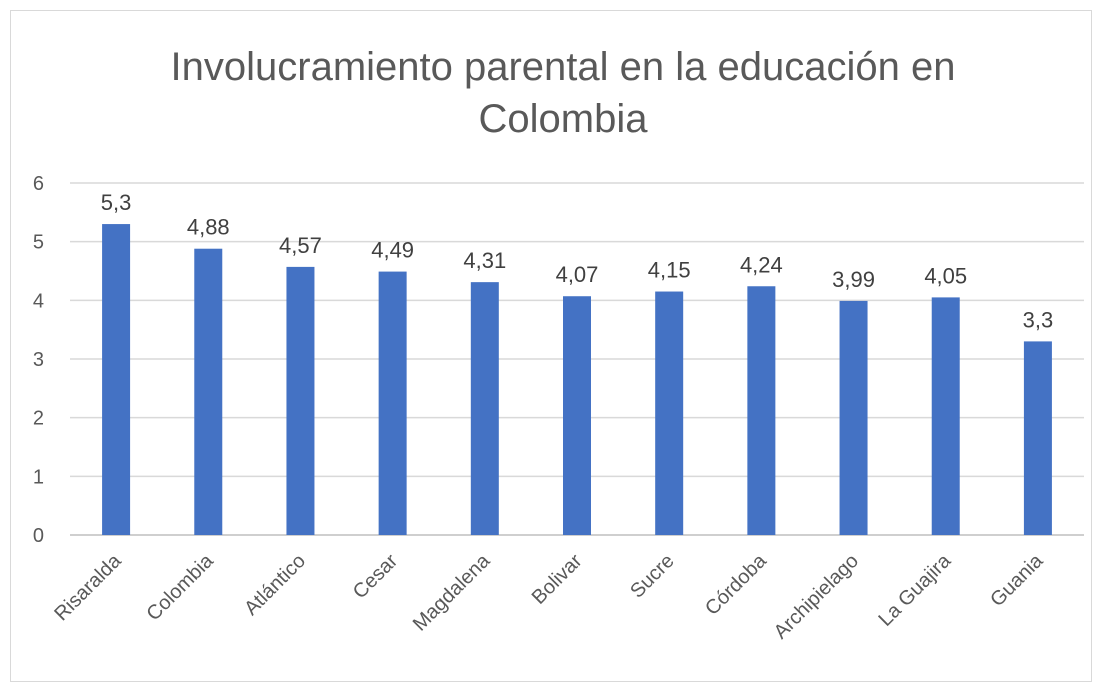  What do you see at coordinates (38, 536) in the screenshot?
I see `y-tick-label: 0` at bounding box center [38, 536].